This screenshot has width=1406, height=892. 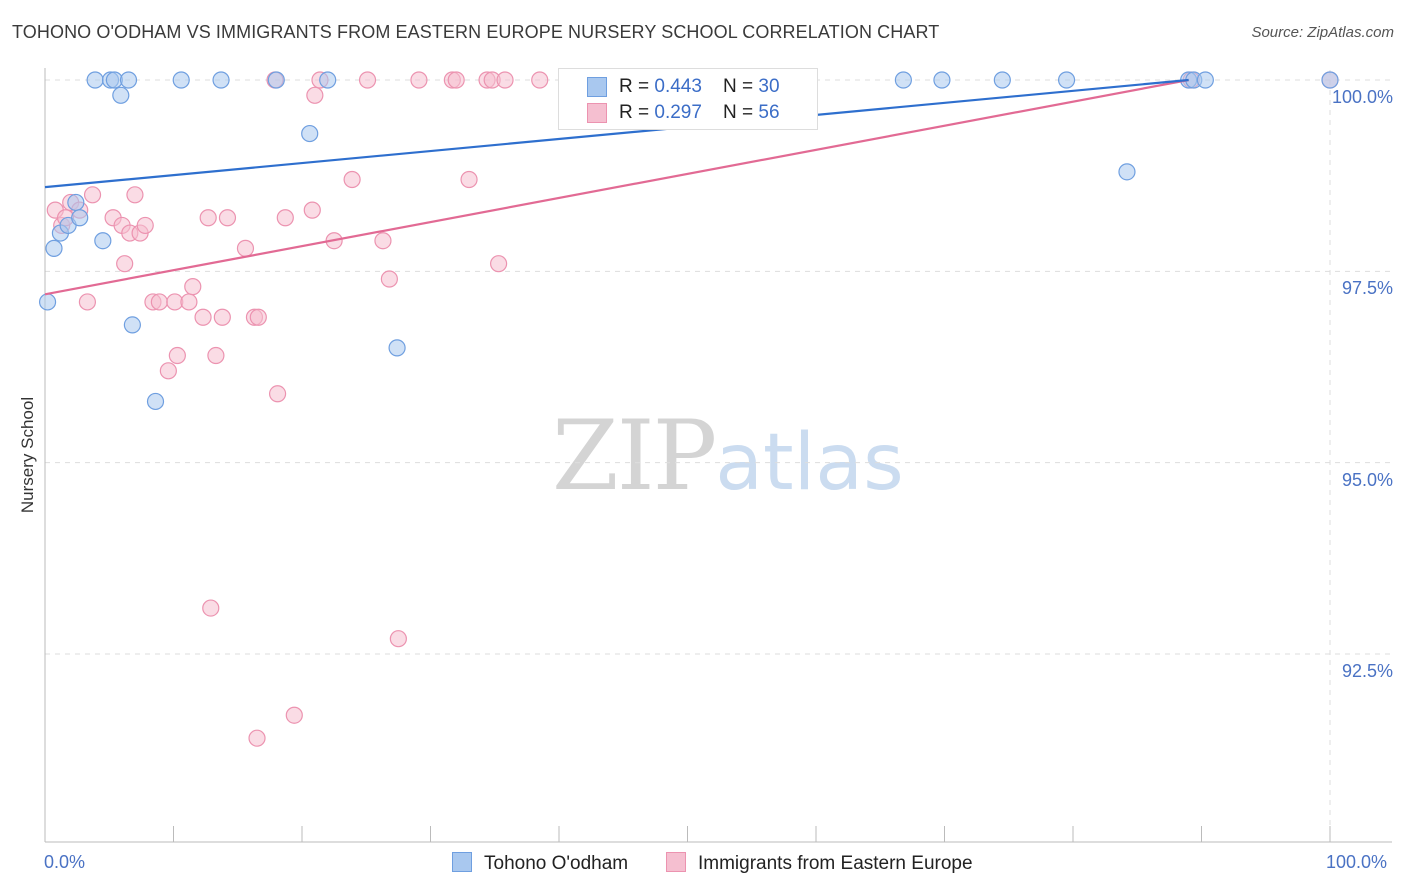 I want to click on bottom-legend-label-eastern-europe: Immigrants from Eastern Europe, so click(x=835, y=863).